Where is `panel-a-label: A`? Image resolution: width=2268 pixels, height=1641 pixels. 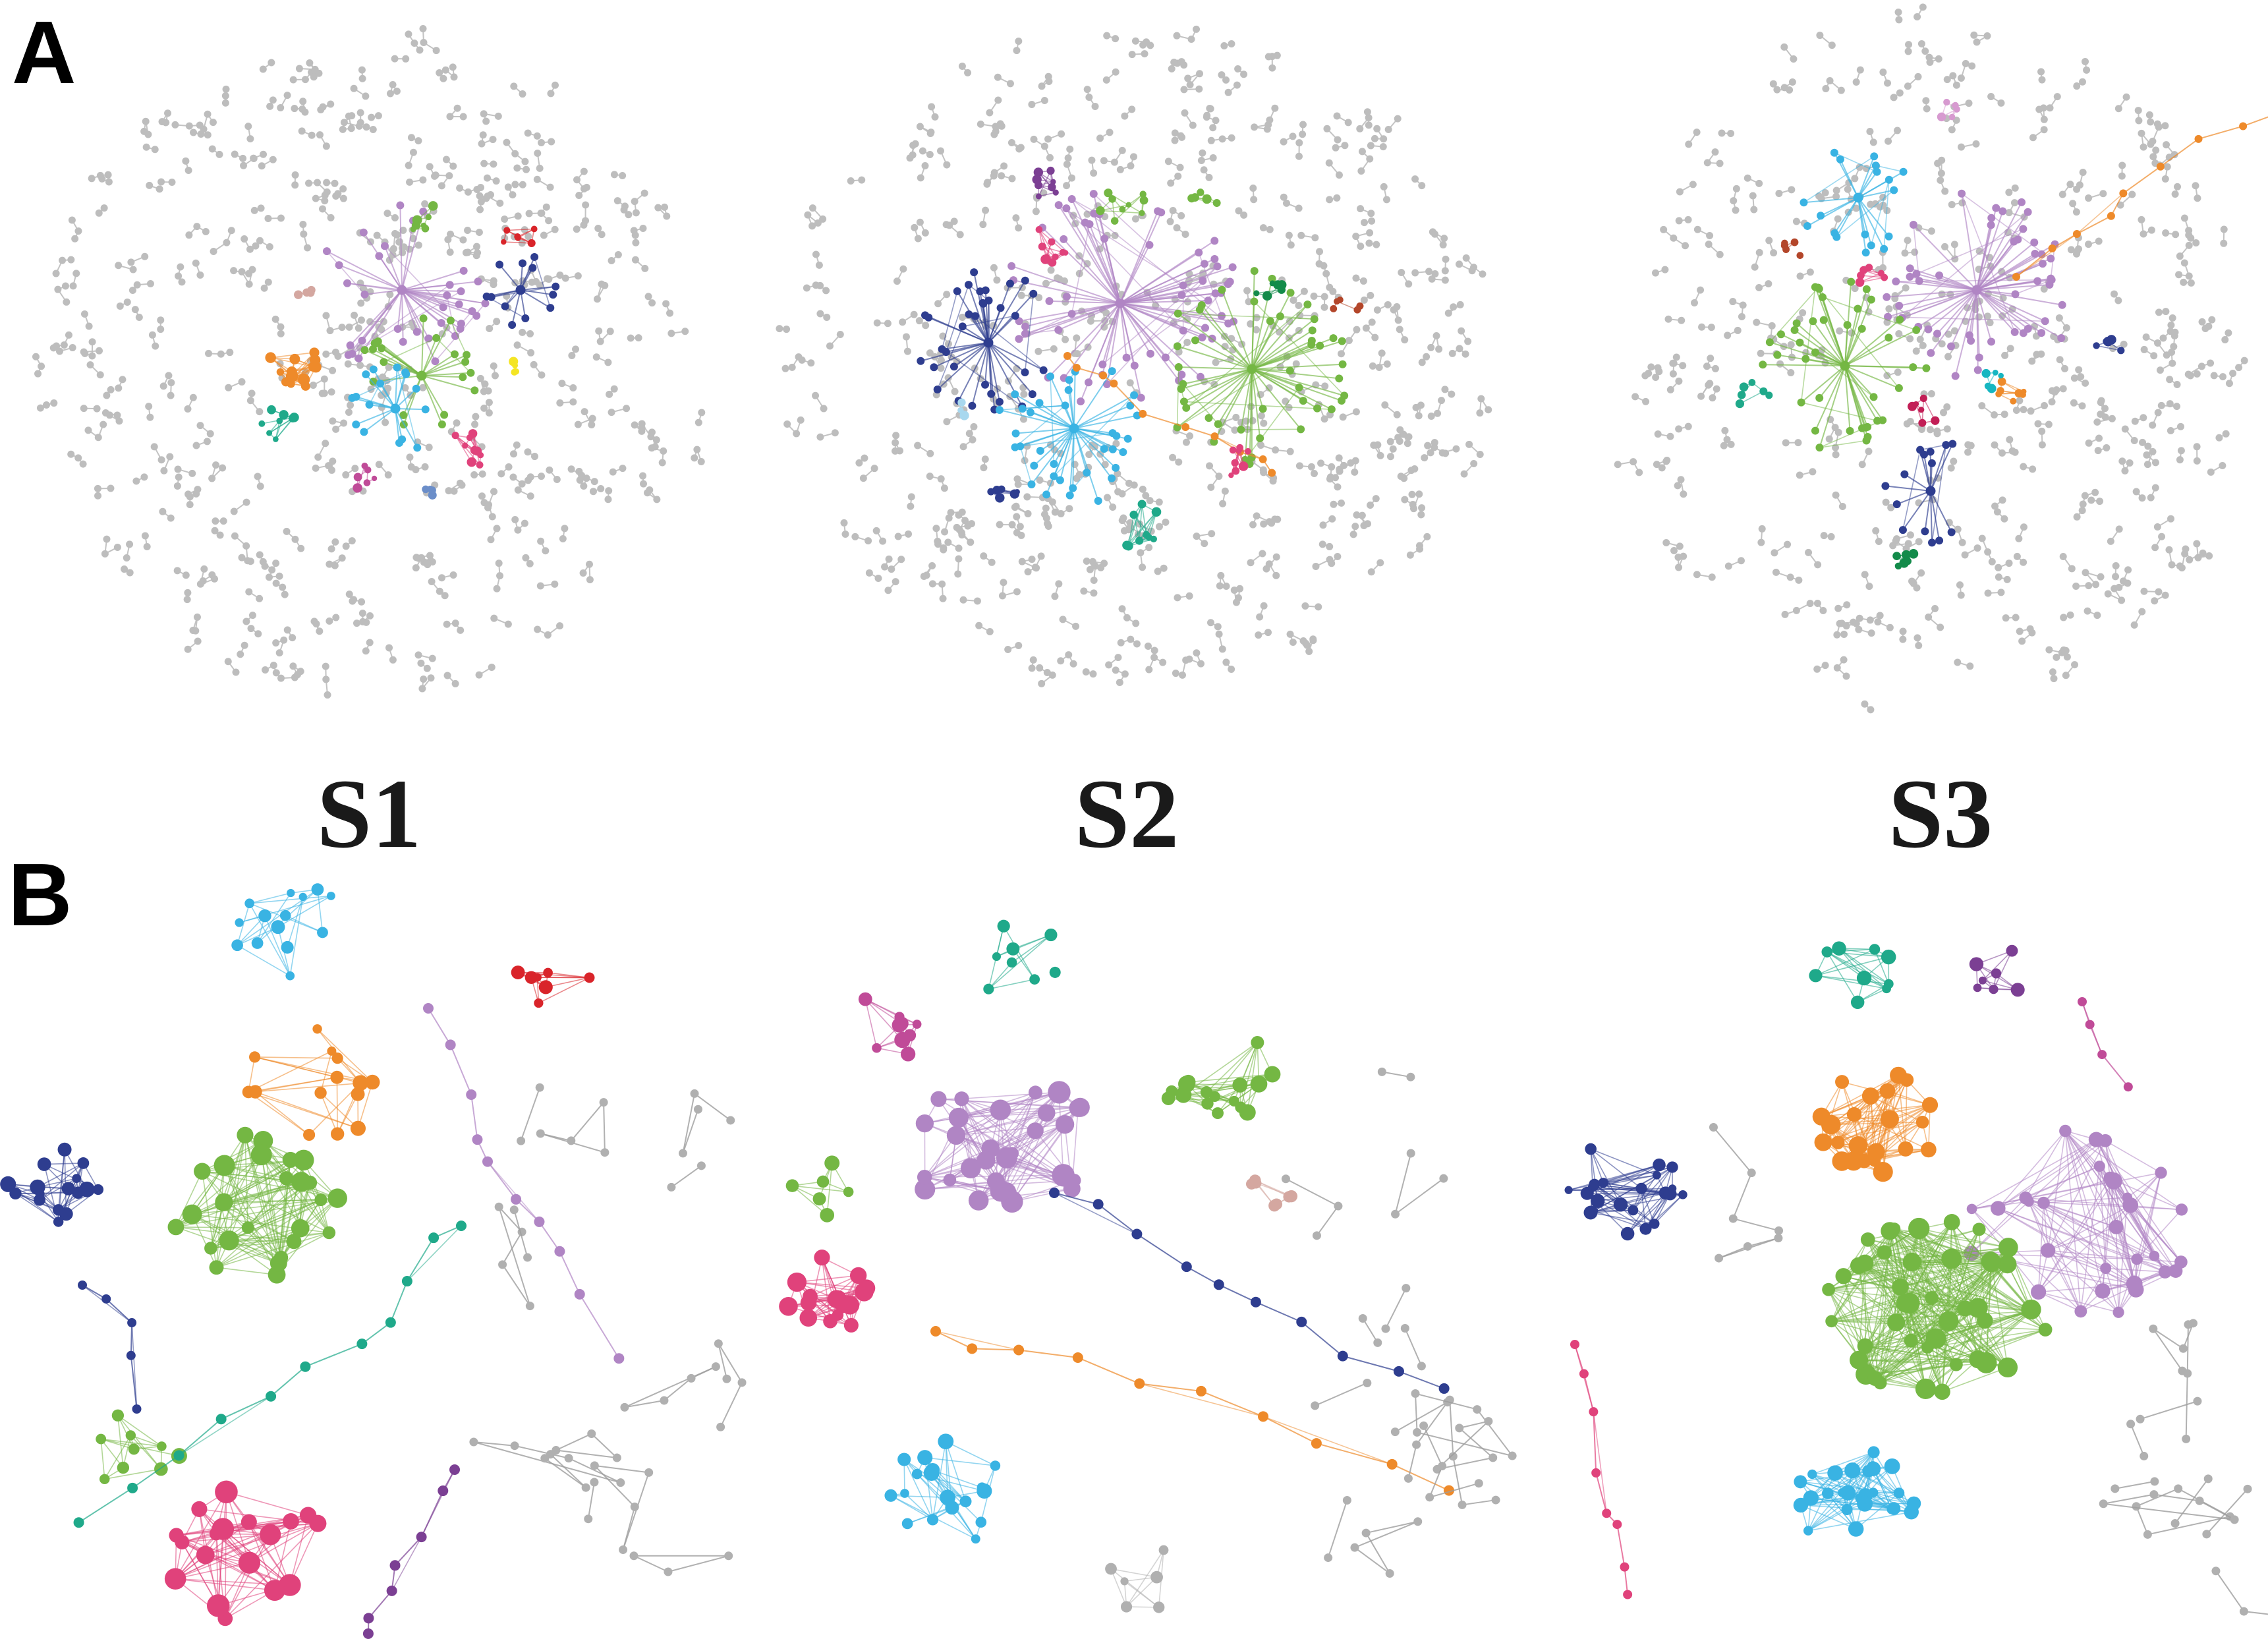
panel-a-label: A is located at coordinates (44, 53).